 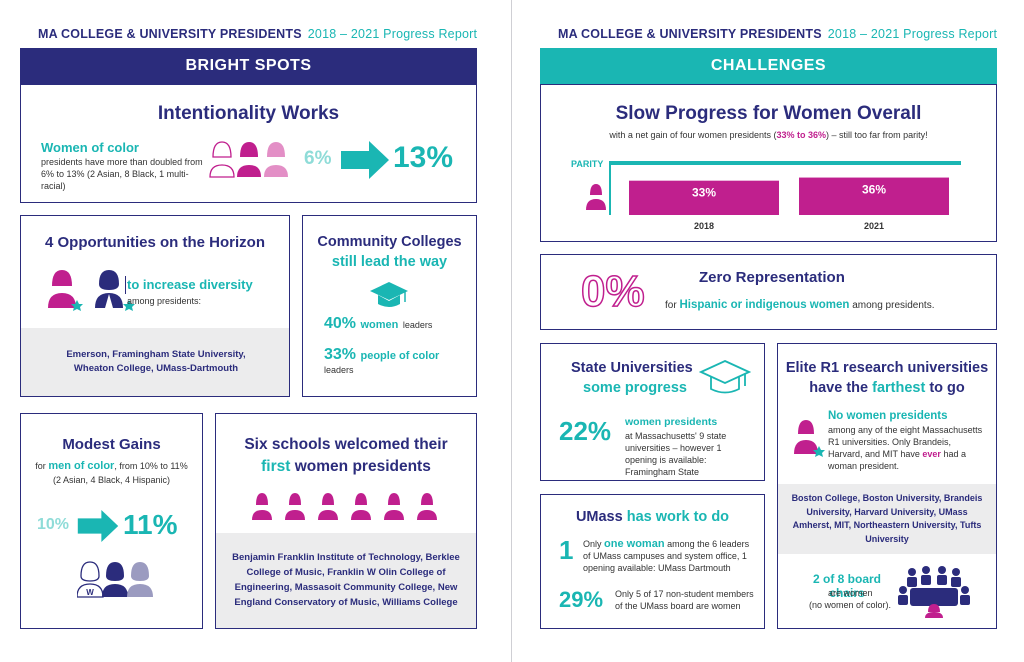 What do you see at coordinates (704, 193) in the screenshot?
I see `bar-value-label-2018: 33%` at bounding box center [704, 193].